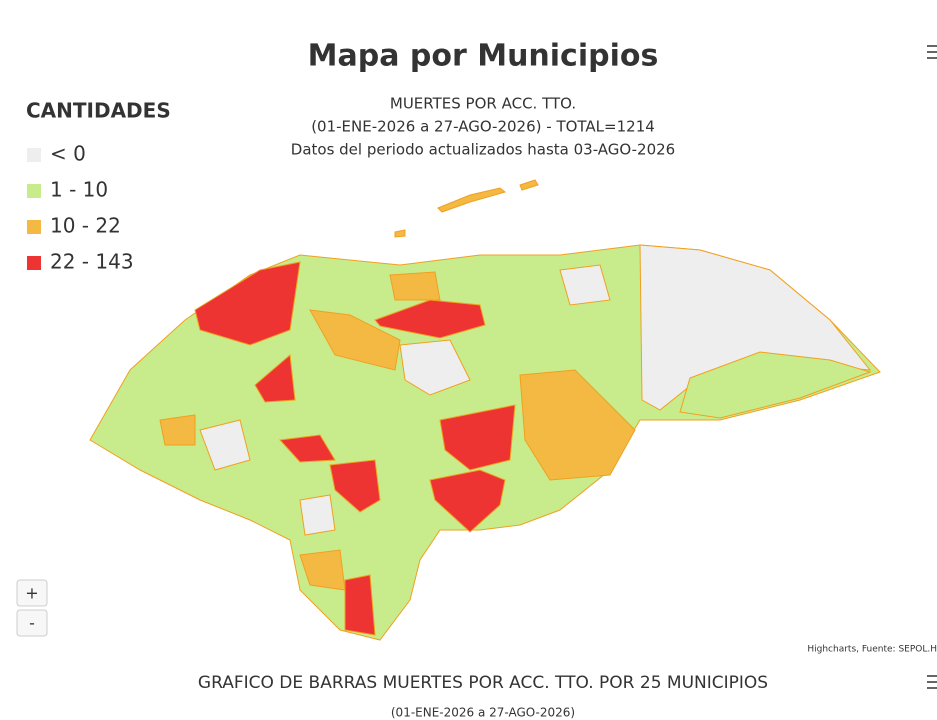 The width and height of the screenshot is (937, 720). What do you see at coordinates (483, 713) in the screenshot?
I see `bar-chart-subtitle: (01-ENE-2026 a 27-AGO-2026)` at bounding box center [483, 713].